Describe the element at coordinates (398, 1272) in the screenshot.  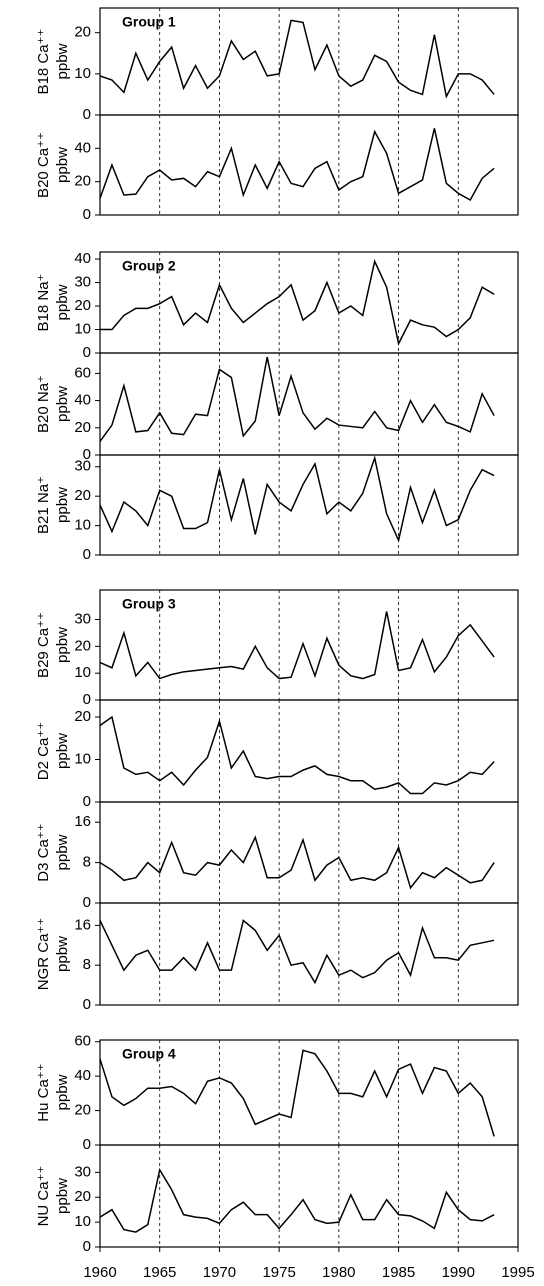
I see `x-tick-label: 1985` at that location.